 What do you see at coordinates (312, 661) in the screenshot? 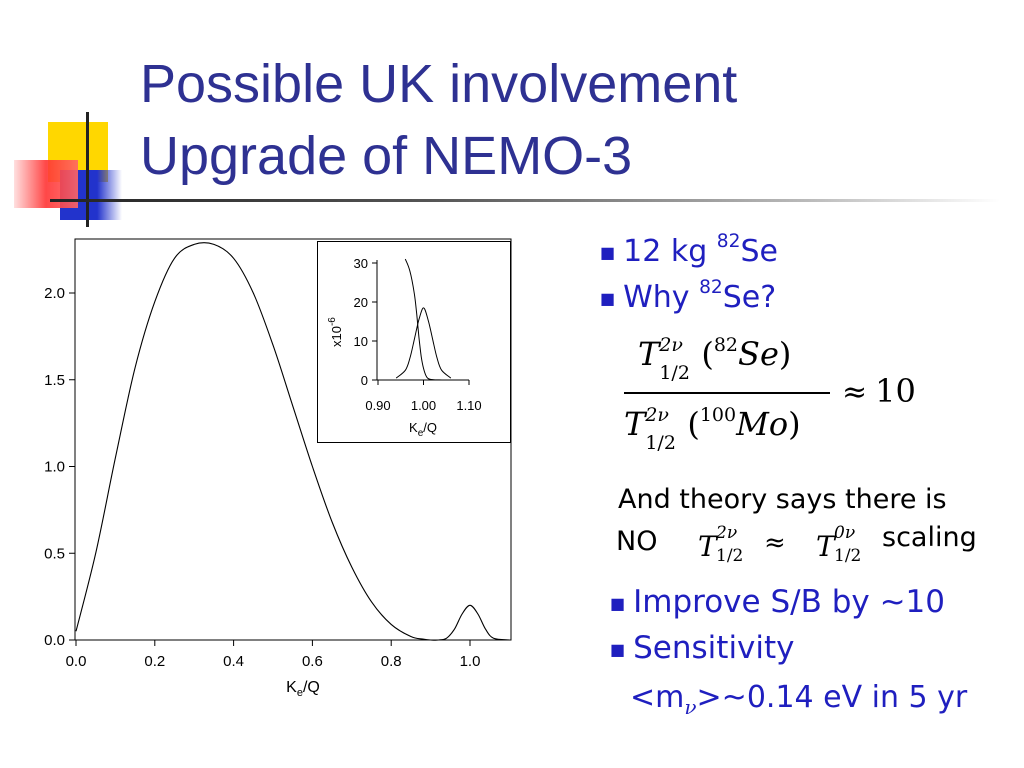
I see `x-tick-label: 0.6` at bounding box center [312, 661].